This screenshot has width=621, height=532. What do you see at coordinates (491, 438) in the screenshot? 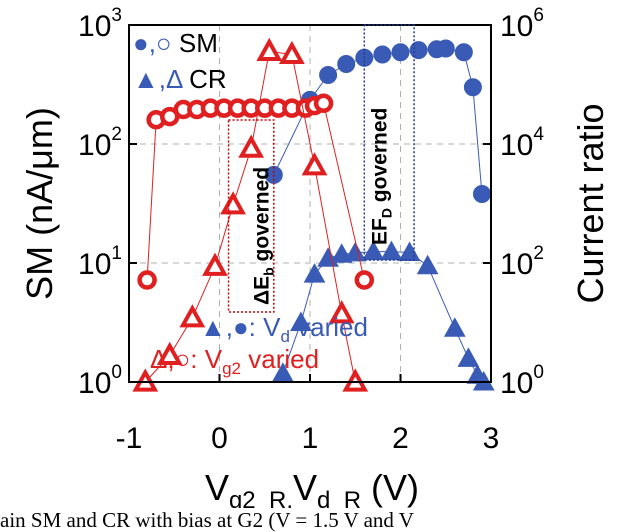
I see `x-tick-label: 3` at bounding box center [491, 438].